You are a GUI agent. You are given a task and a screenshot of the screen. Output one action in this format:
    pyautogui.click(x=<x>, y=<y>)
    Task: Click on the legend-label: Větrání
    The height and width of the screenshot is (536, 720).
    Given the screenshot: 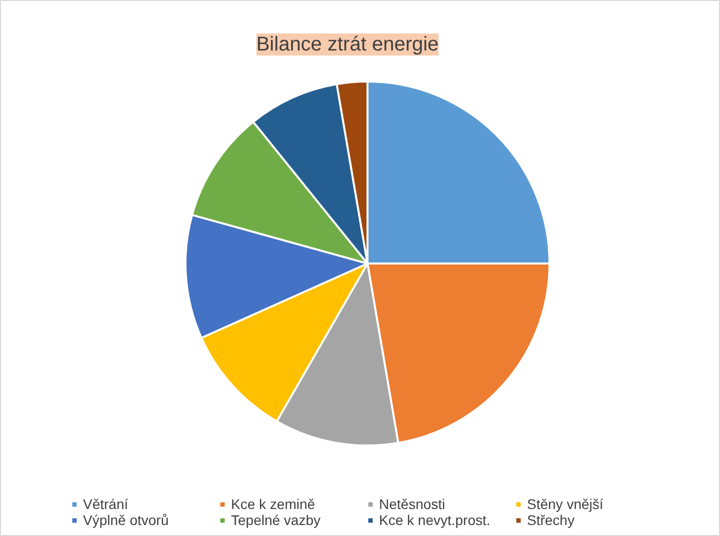 What is the action you would take?
    pyautogui.click(x=106, y=504)
    